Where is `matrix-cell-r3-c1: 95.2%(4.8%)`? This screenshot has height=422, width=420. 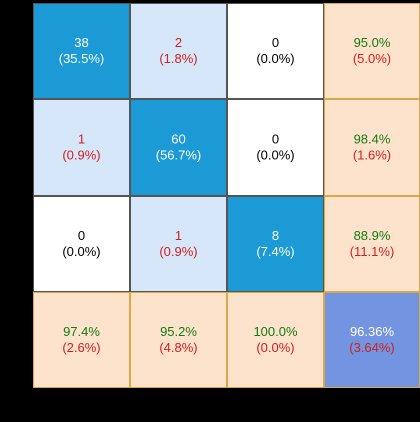
matrix-cell-r3-c1: 95.2%(4.8%) is located at coordinates (178, 340).